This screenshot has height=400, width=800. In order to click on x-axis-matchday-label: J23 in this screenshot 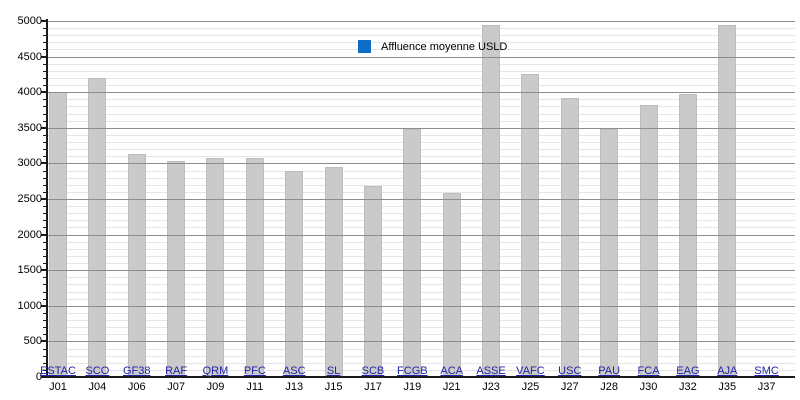, I will do `click(491, 387)`.